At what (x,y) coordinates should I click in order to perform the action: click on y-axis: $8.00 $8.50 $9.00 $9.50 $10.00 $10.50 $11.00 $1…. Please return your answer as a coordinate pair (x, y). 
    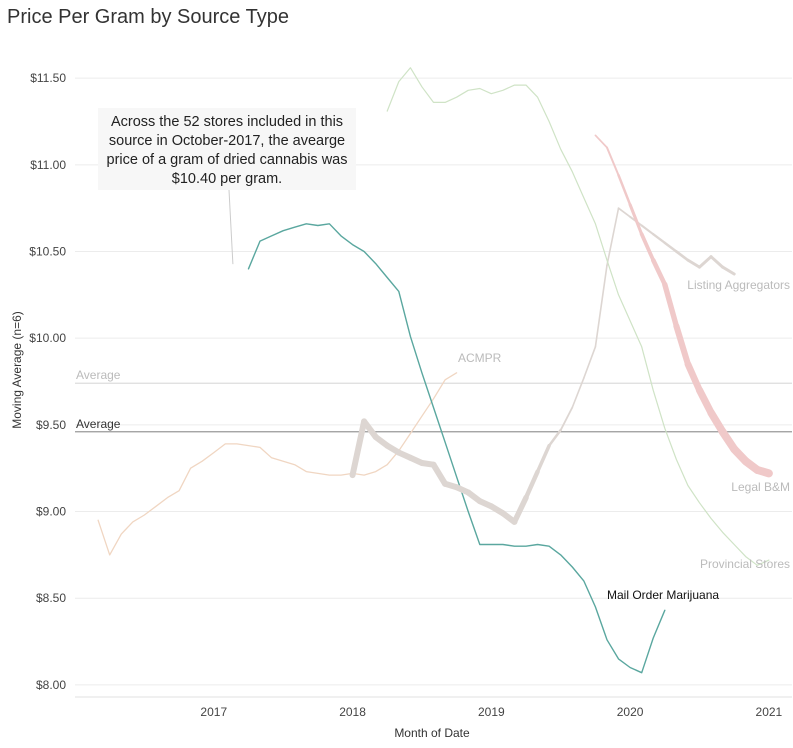
    Looking at the image, I should click on (47, 381).